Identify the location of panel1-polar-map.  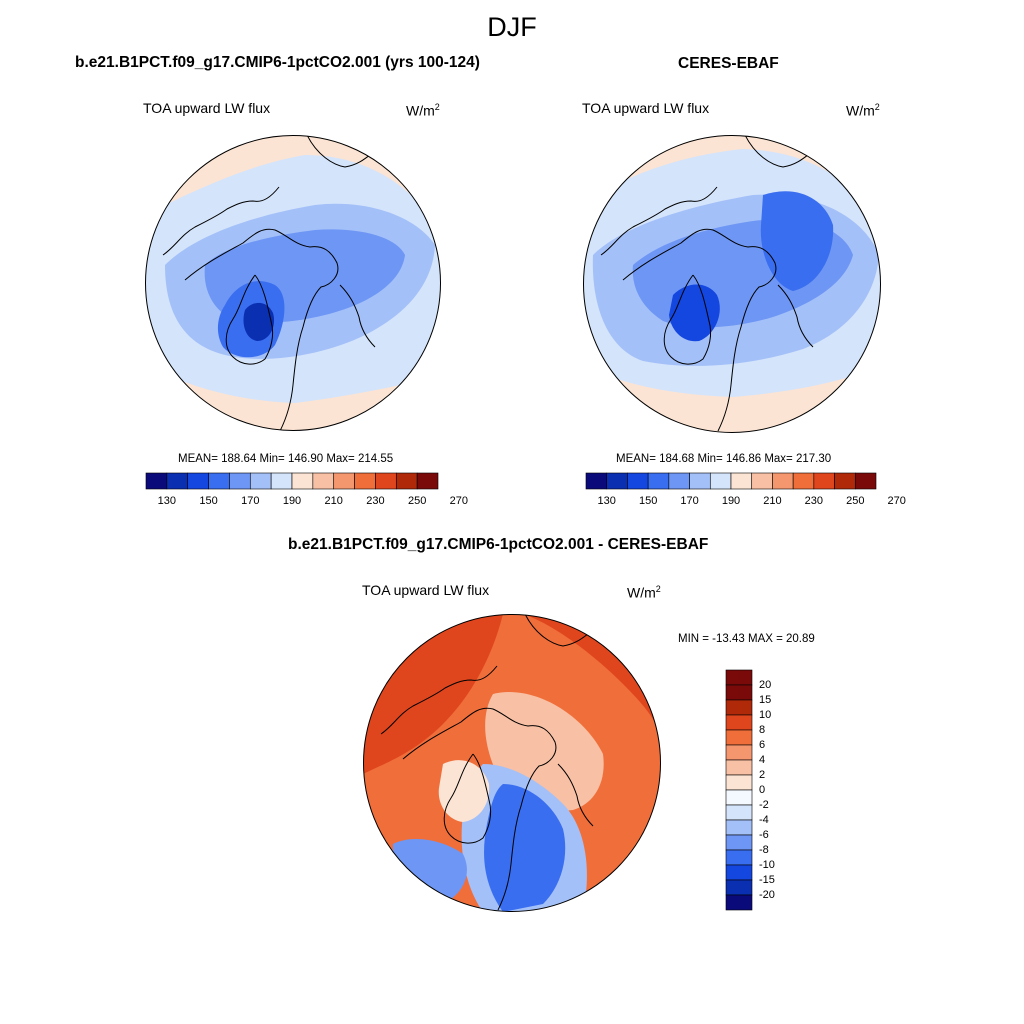
(293, 283).